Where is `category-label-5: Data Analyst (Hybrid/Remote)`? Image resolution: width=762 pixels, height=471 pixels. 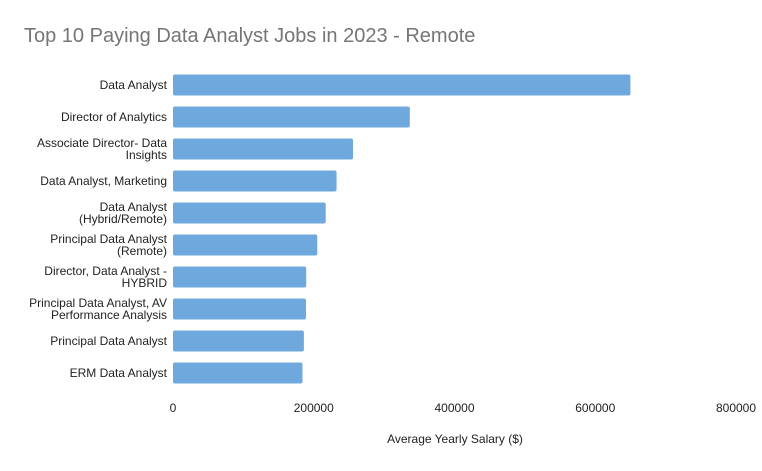 category-label-5: Data Analyst (Hybrid/Remote) is located at coordinates (123, 213).